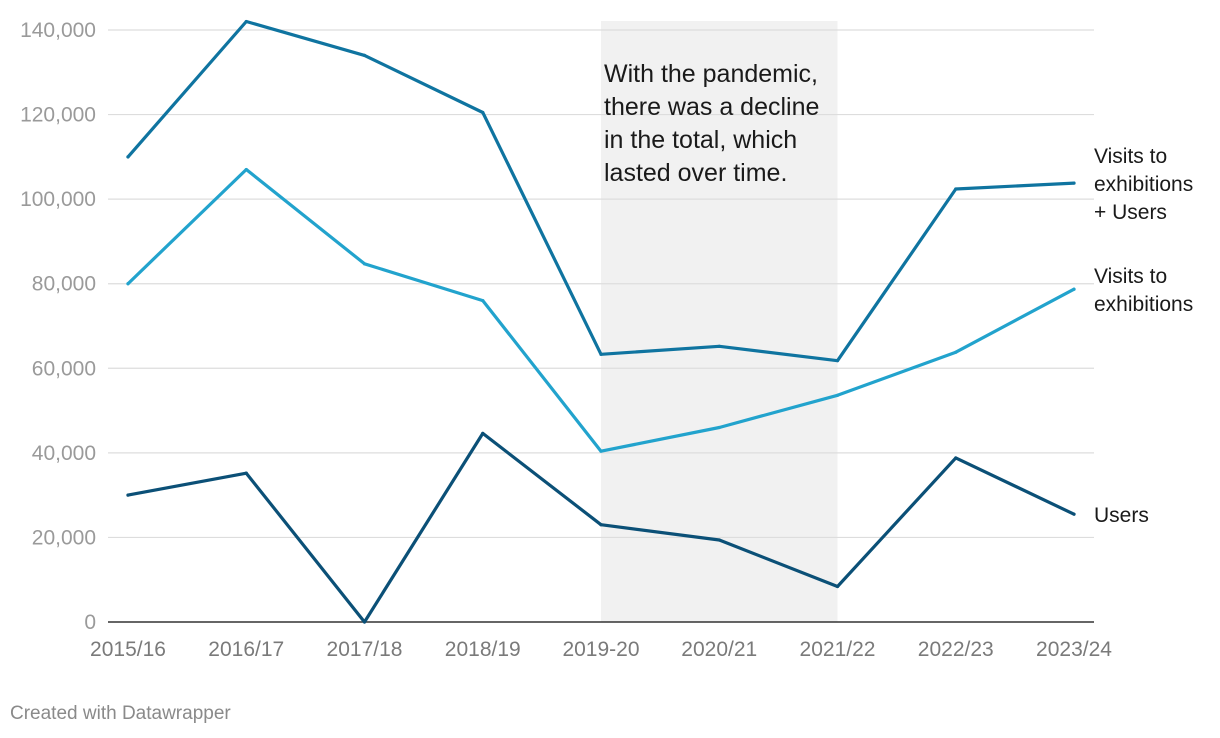 The width and height of the screenshot is (1220, 738). What do you see at coordinates (64, 537) in the screenshot?
I see `y-tick-label: 20,000` at bounding box center [64, 537].